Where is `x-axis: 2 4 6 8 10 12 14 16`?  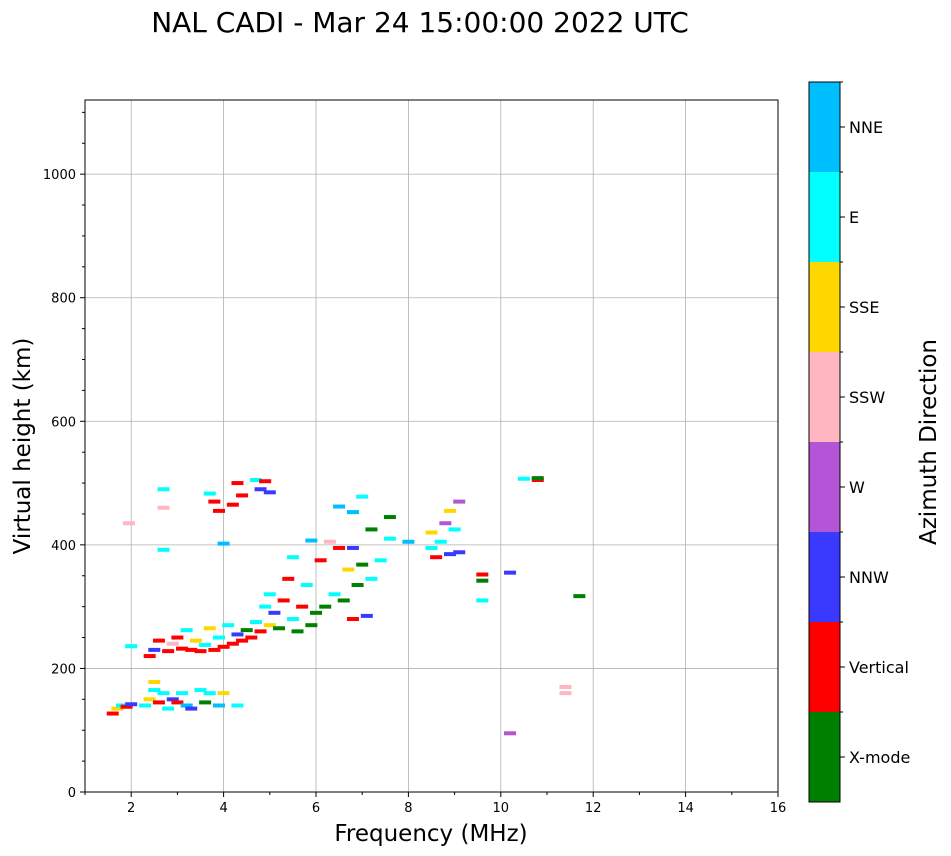
x-axis: 2 4 6 8 10 12 14 16 is located at coordinates (435, 804).